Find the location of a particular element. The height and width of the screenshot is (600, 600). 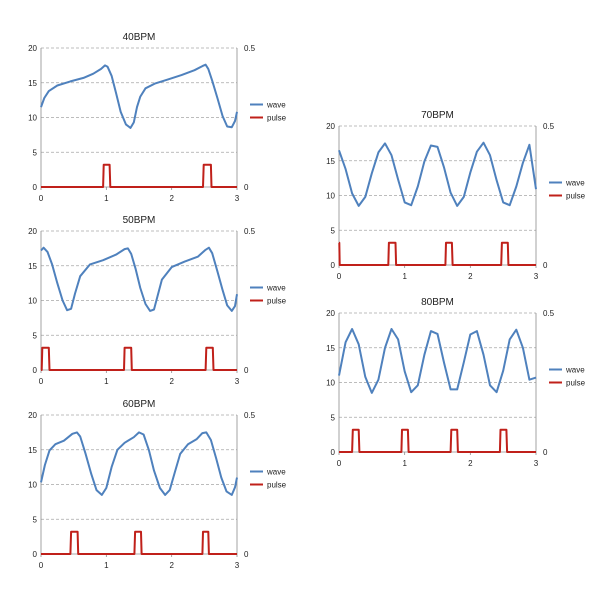

chart-title: 70BPM is located at coordinates (437, 115).